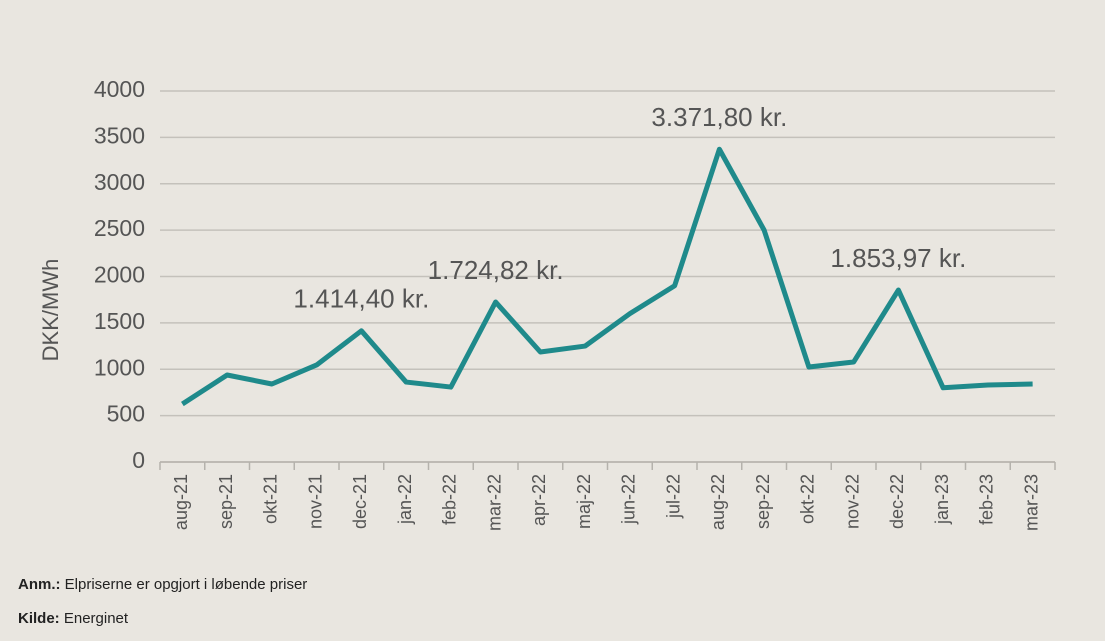 This screenshot has width=1105, height=641. Describe the element at coordinates (271, 499) in the screenshot. I see `x-tick-label: okt-21` at that location.